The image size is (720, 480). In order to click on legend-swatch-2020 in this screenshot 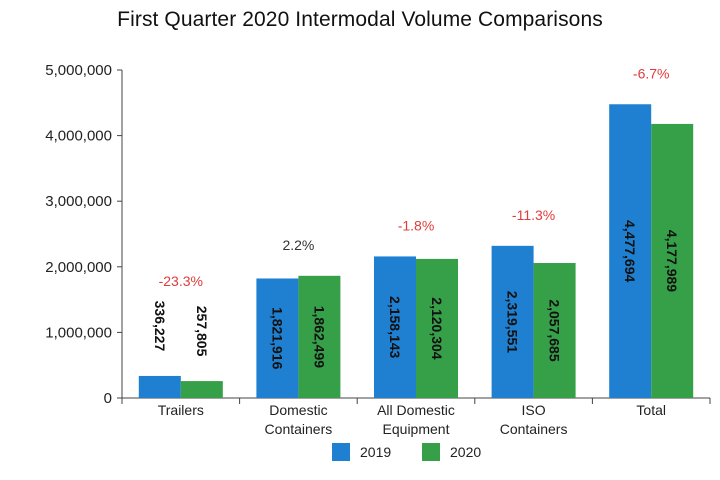, I will do `click(431, 452)`.